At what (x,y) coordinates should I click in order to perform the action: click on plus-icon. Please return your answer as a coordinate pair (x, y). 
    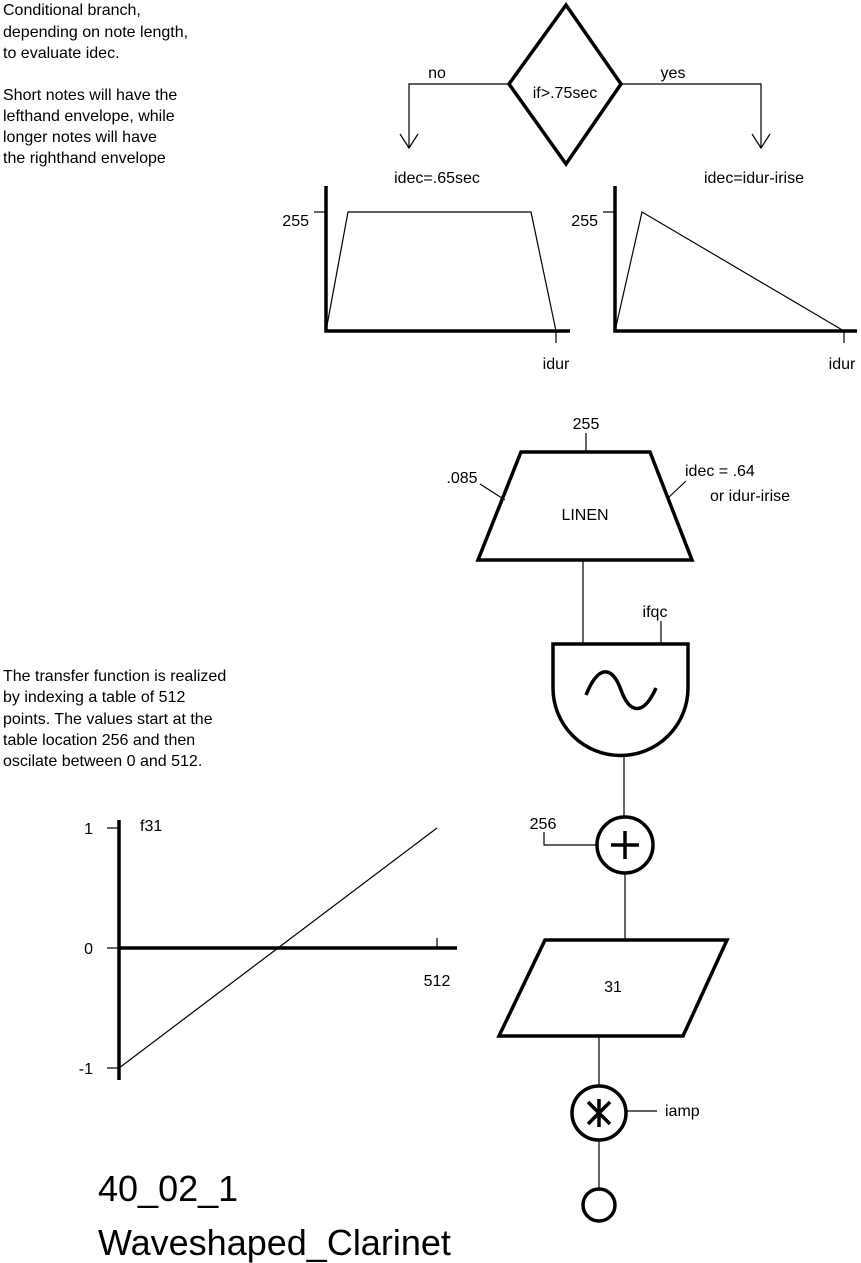
    Looking at the image, I should click on (625, 845).